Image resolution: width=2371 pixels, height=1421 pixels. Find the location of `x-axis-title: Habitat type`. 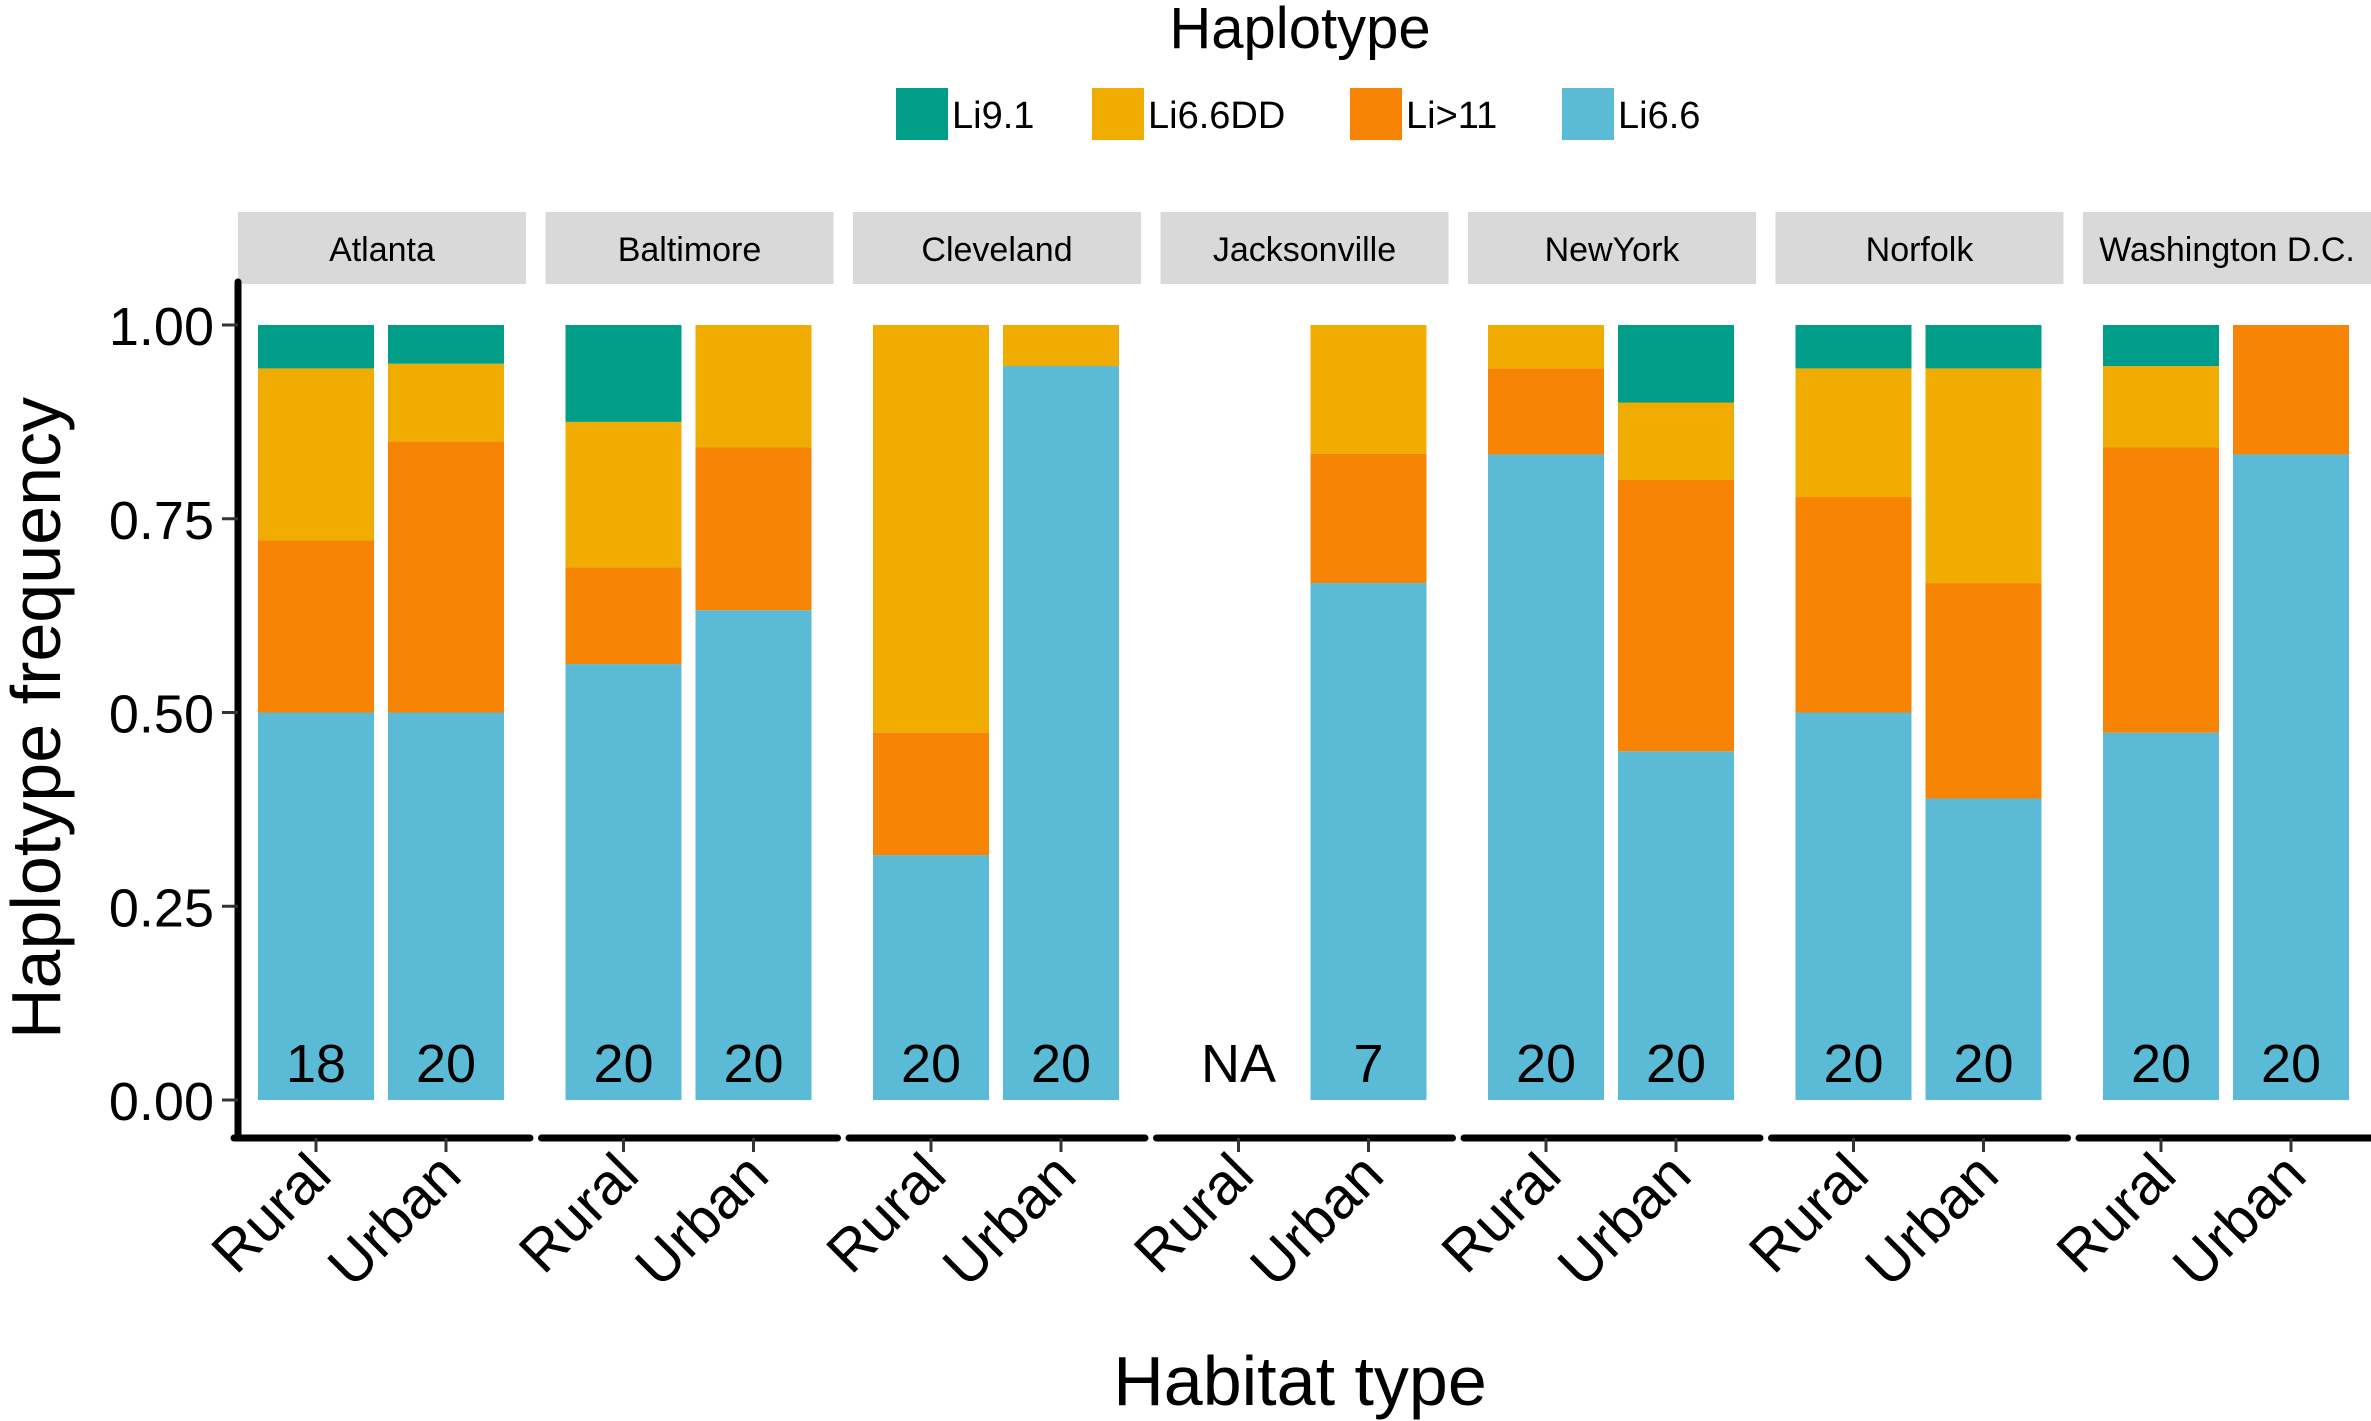

x-axis-title: Habitat type is located at coordinates (1300, 1381).